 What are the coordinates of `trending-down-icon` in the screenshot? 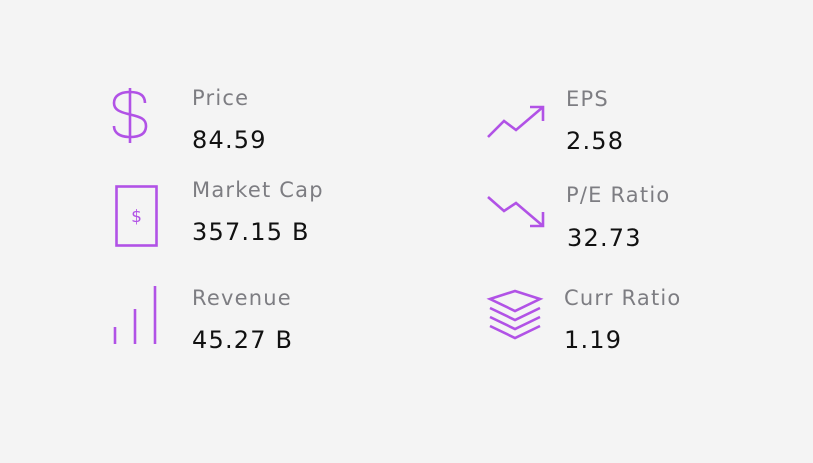 It's located at (517, 212).